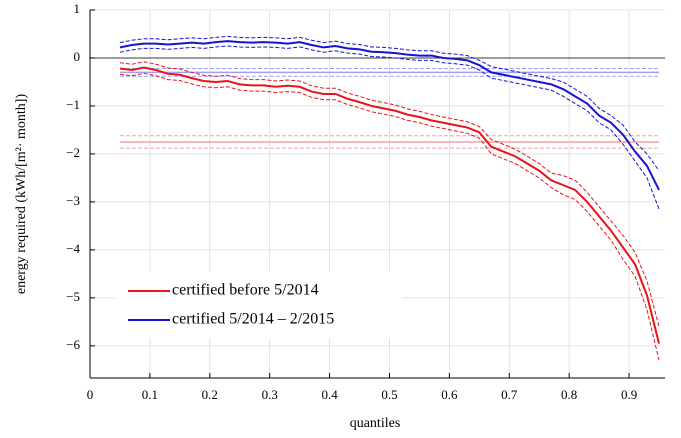  Describe the element at coordinates (245, 290) in the screenshot. I see `legend-text: certified before 5/2014` at that location.